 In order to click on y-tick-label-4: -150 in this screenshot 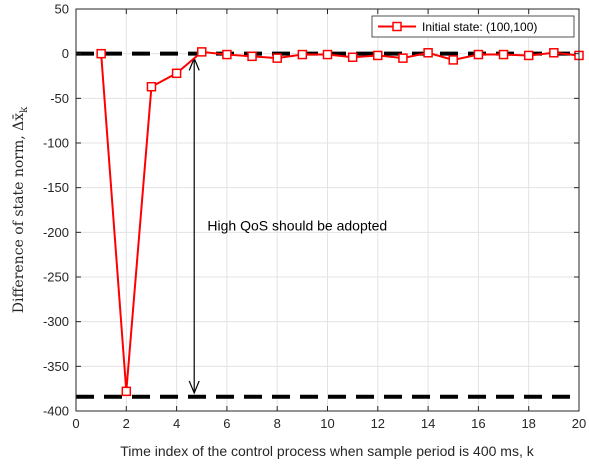, I will do `click(56, 187)`.